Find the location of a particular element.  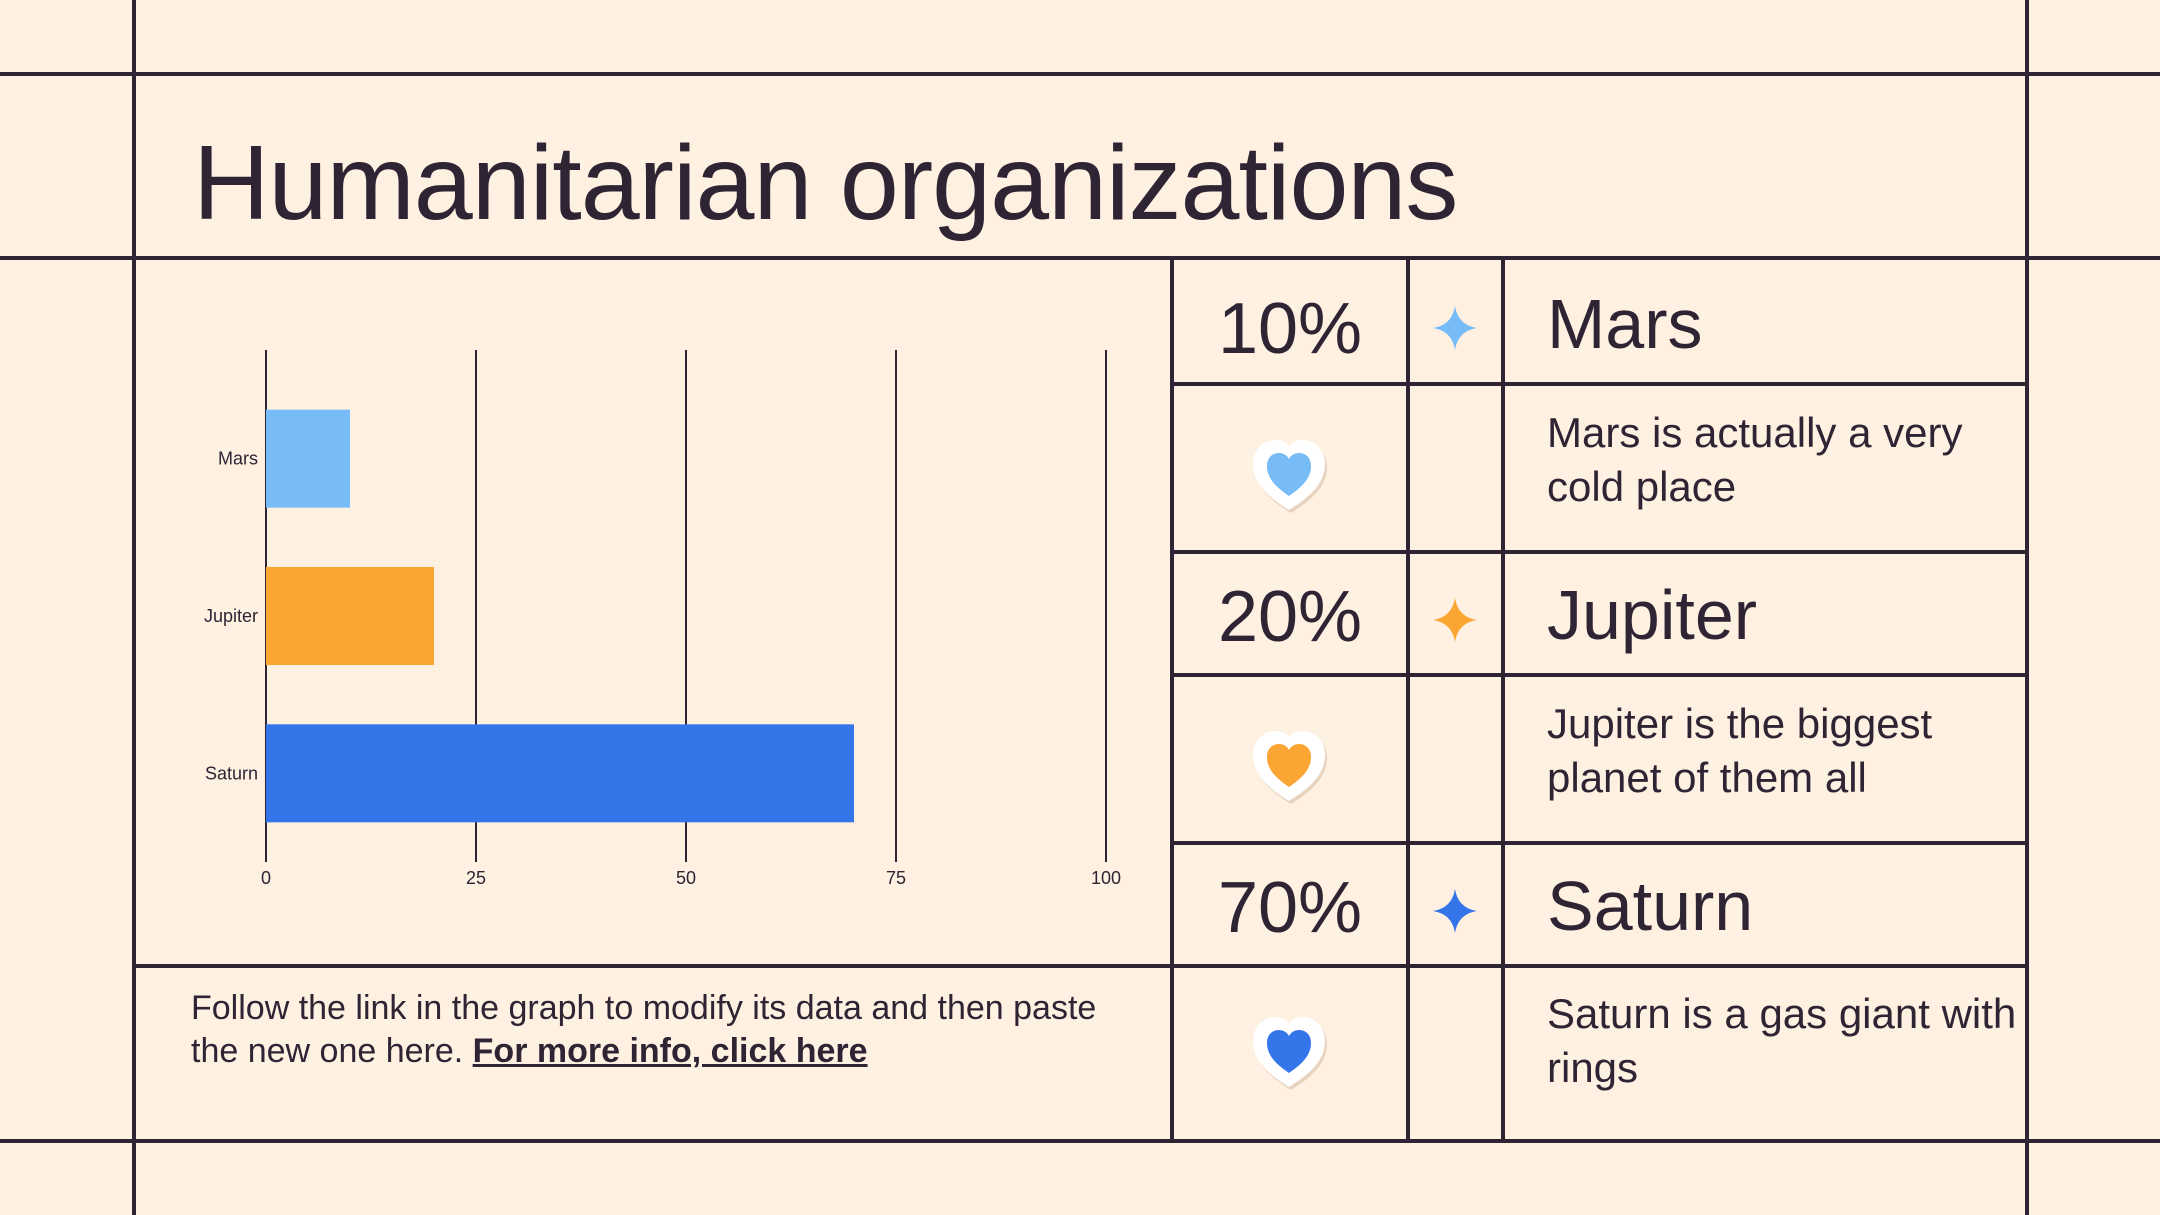

planet-name: Saturn is located at coordinates (1650, 906).